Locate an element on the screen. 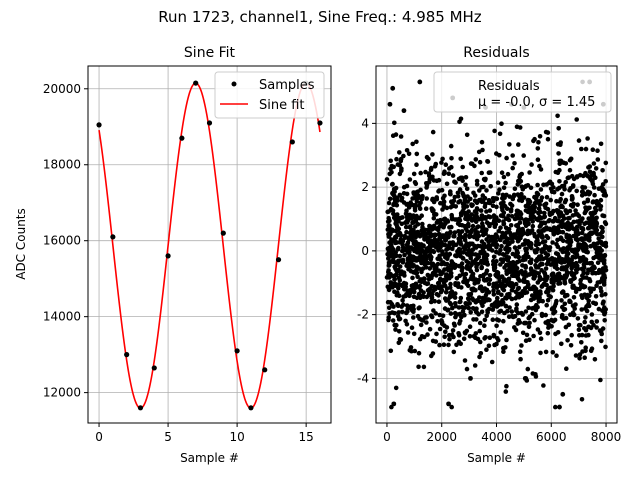 This screenshot has height=480, width=640. legend-label-sine-fit: Sine fit is located at coordinates (282, 105).